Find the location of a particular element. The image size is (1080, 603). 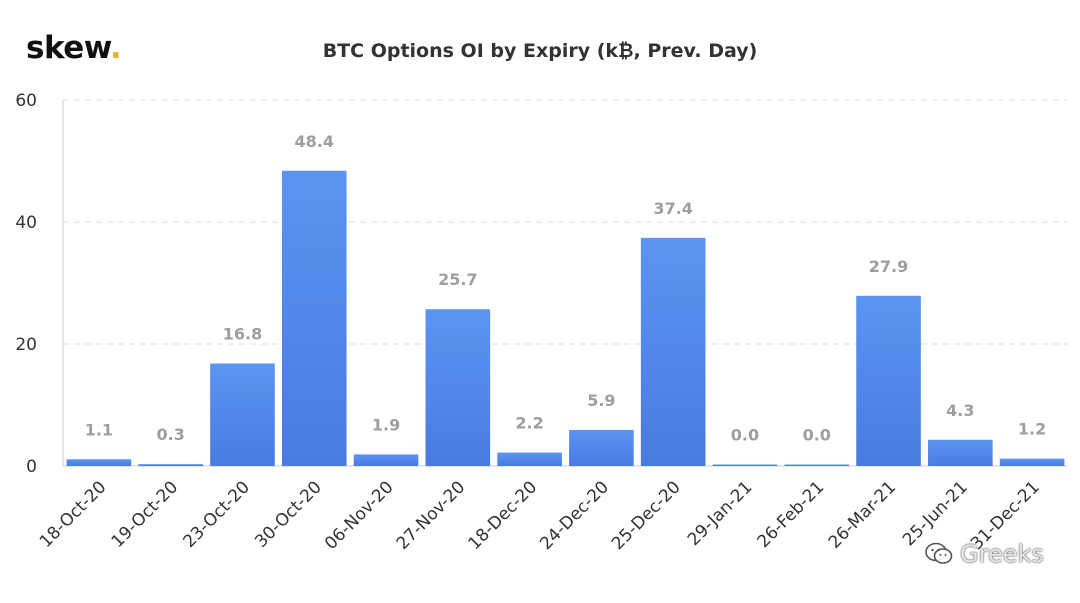

data-label: 1.2 is located at coordinates (1032, 429).